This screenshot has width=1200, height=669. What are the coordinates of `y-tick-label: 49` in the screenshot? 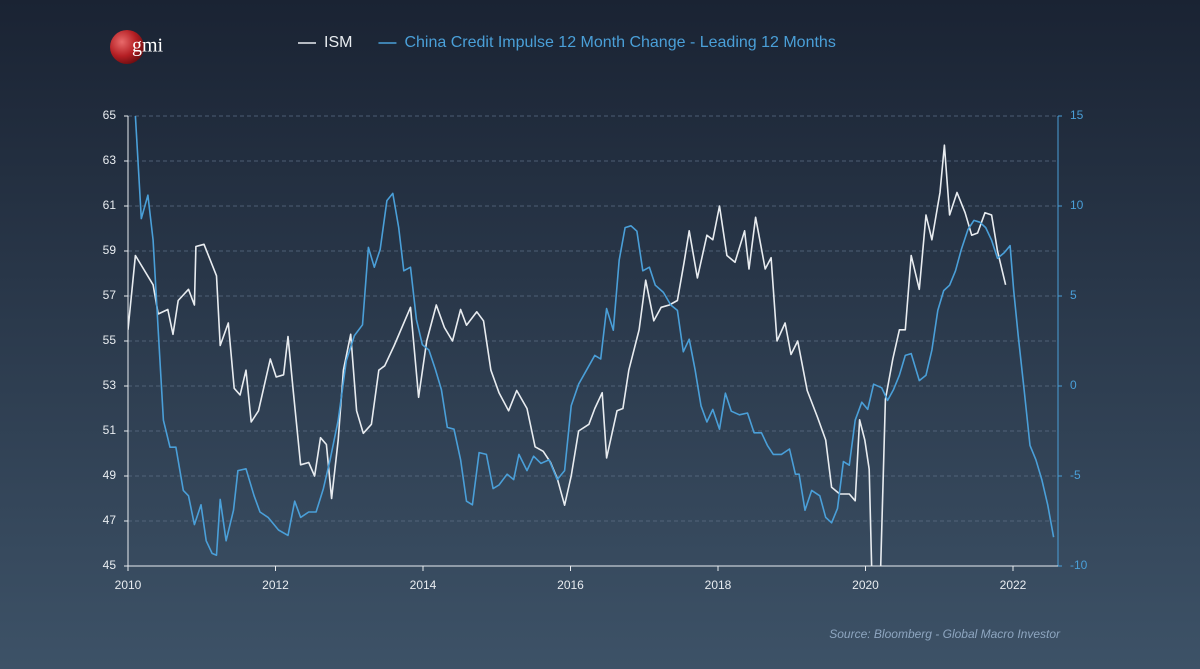 It's located at (110, 475).